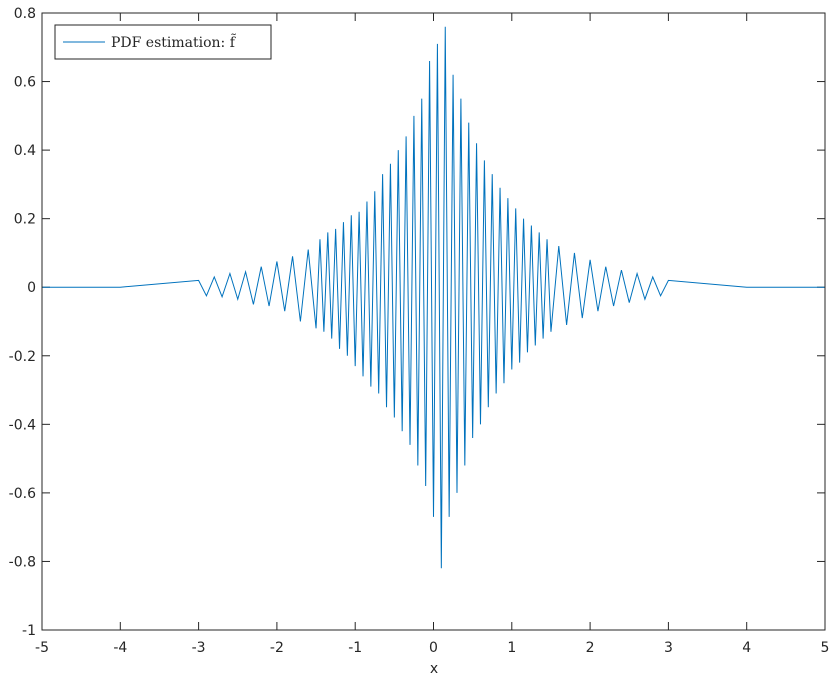 This screenshot has width=831, height=687. What do you see at coordinates (825, 648) in the screenshot?
I see `x-tick-label: 5` at bounding box center [825, 648].